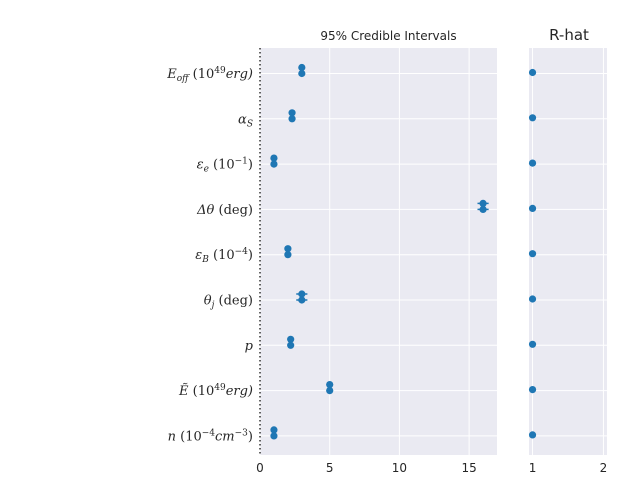  Describe the element at coordinates (330, 468) in the screenshot. I see `x-tick-label: 5` at that location.